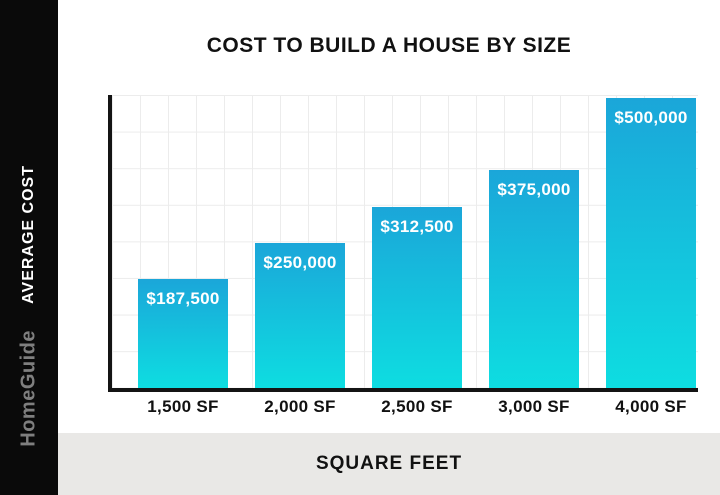  I want to click on bar-value-label: $312,500, so click(417, 226).